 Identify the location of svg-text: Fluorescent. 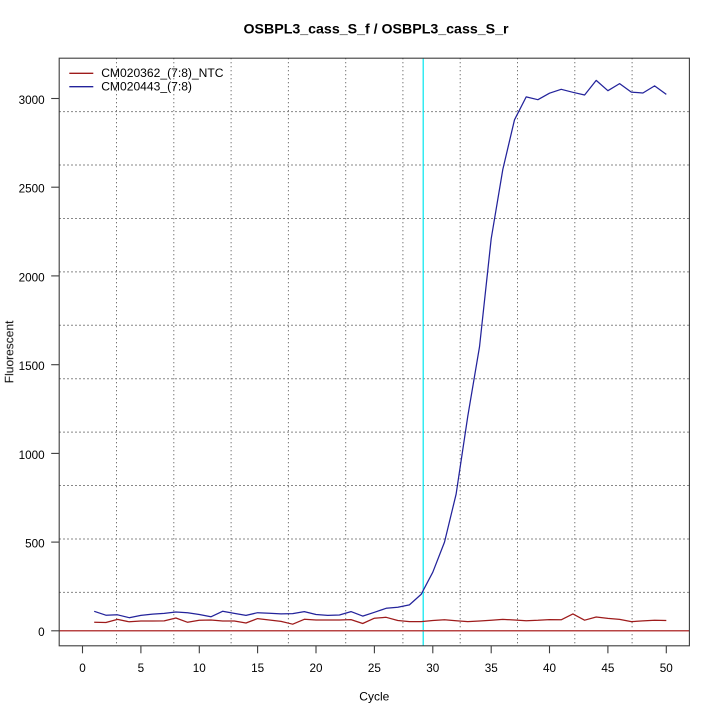
(9, 351).